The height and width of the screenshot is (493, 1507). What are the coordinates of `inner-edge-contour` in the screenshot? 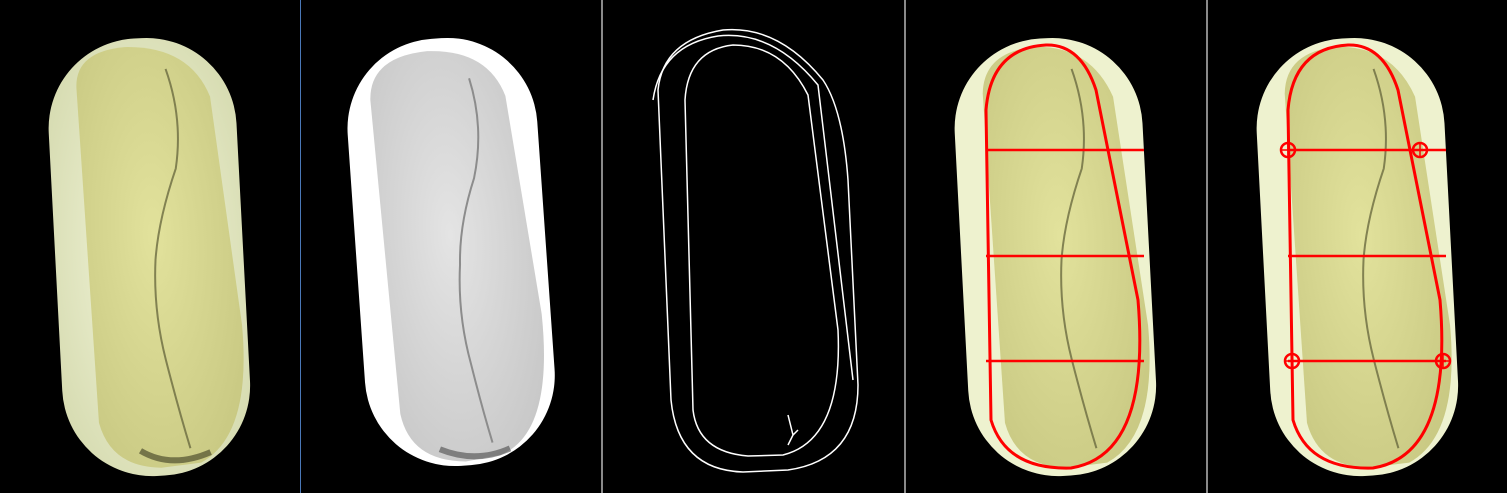 It's located at (762, 250).